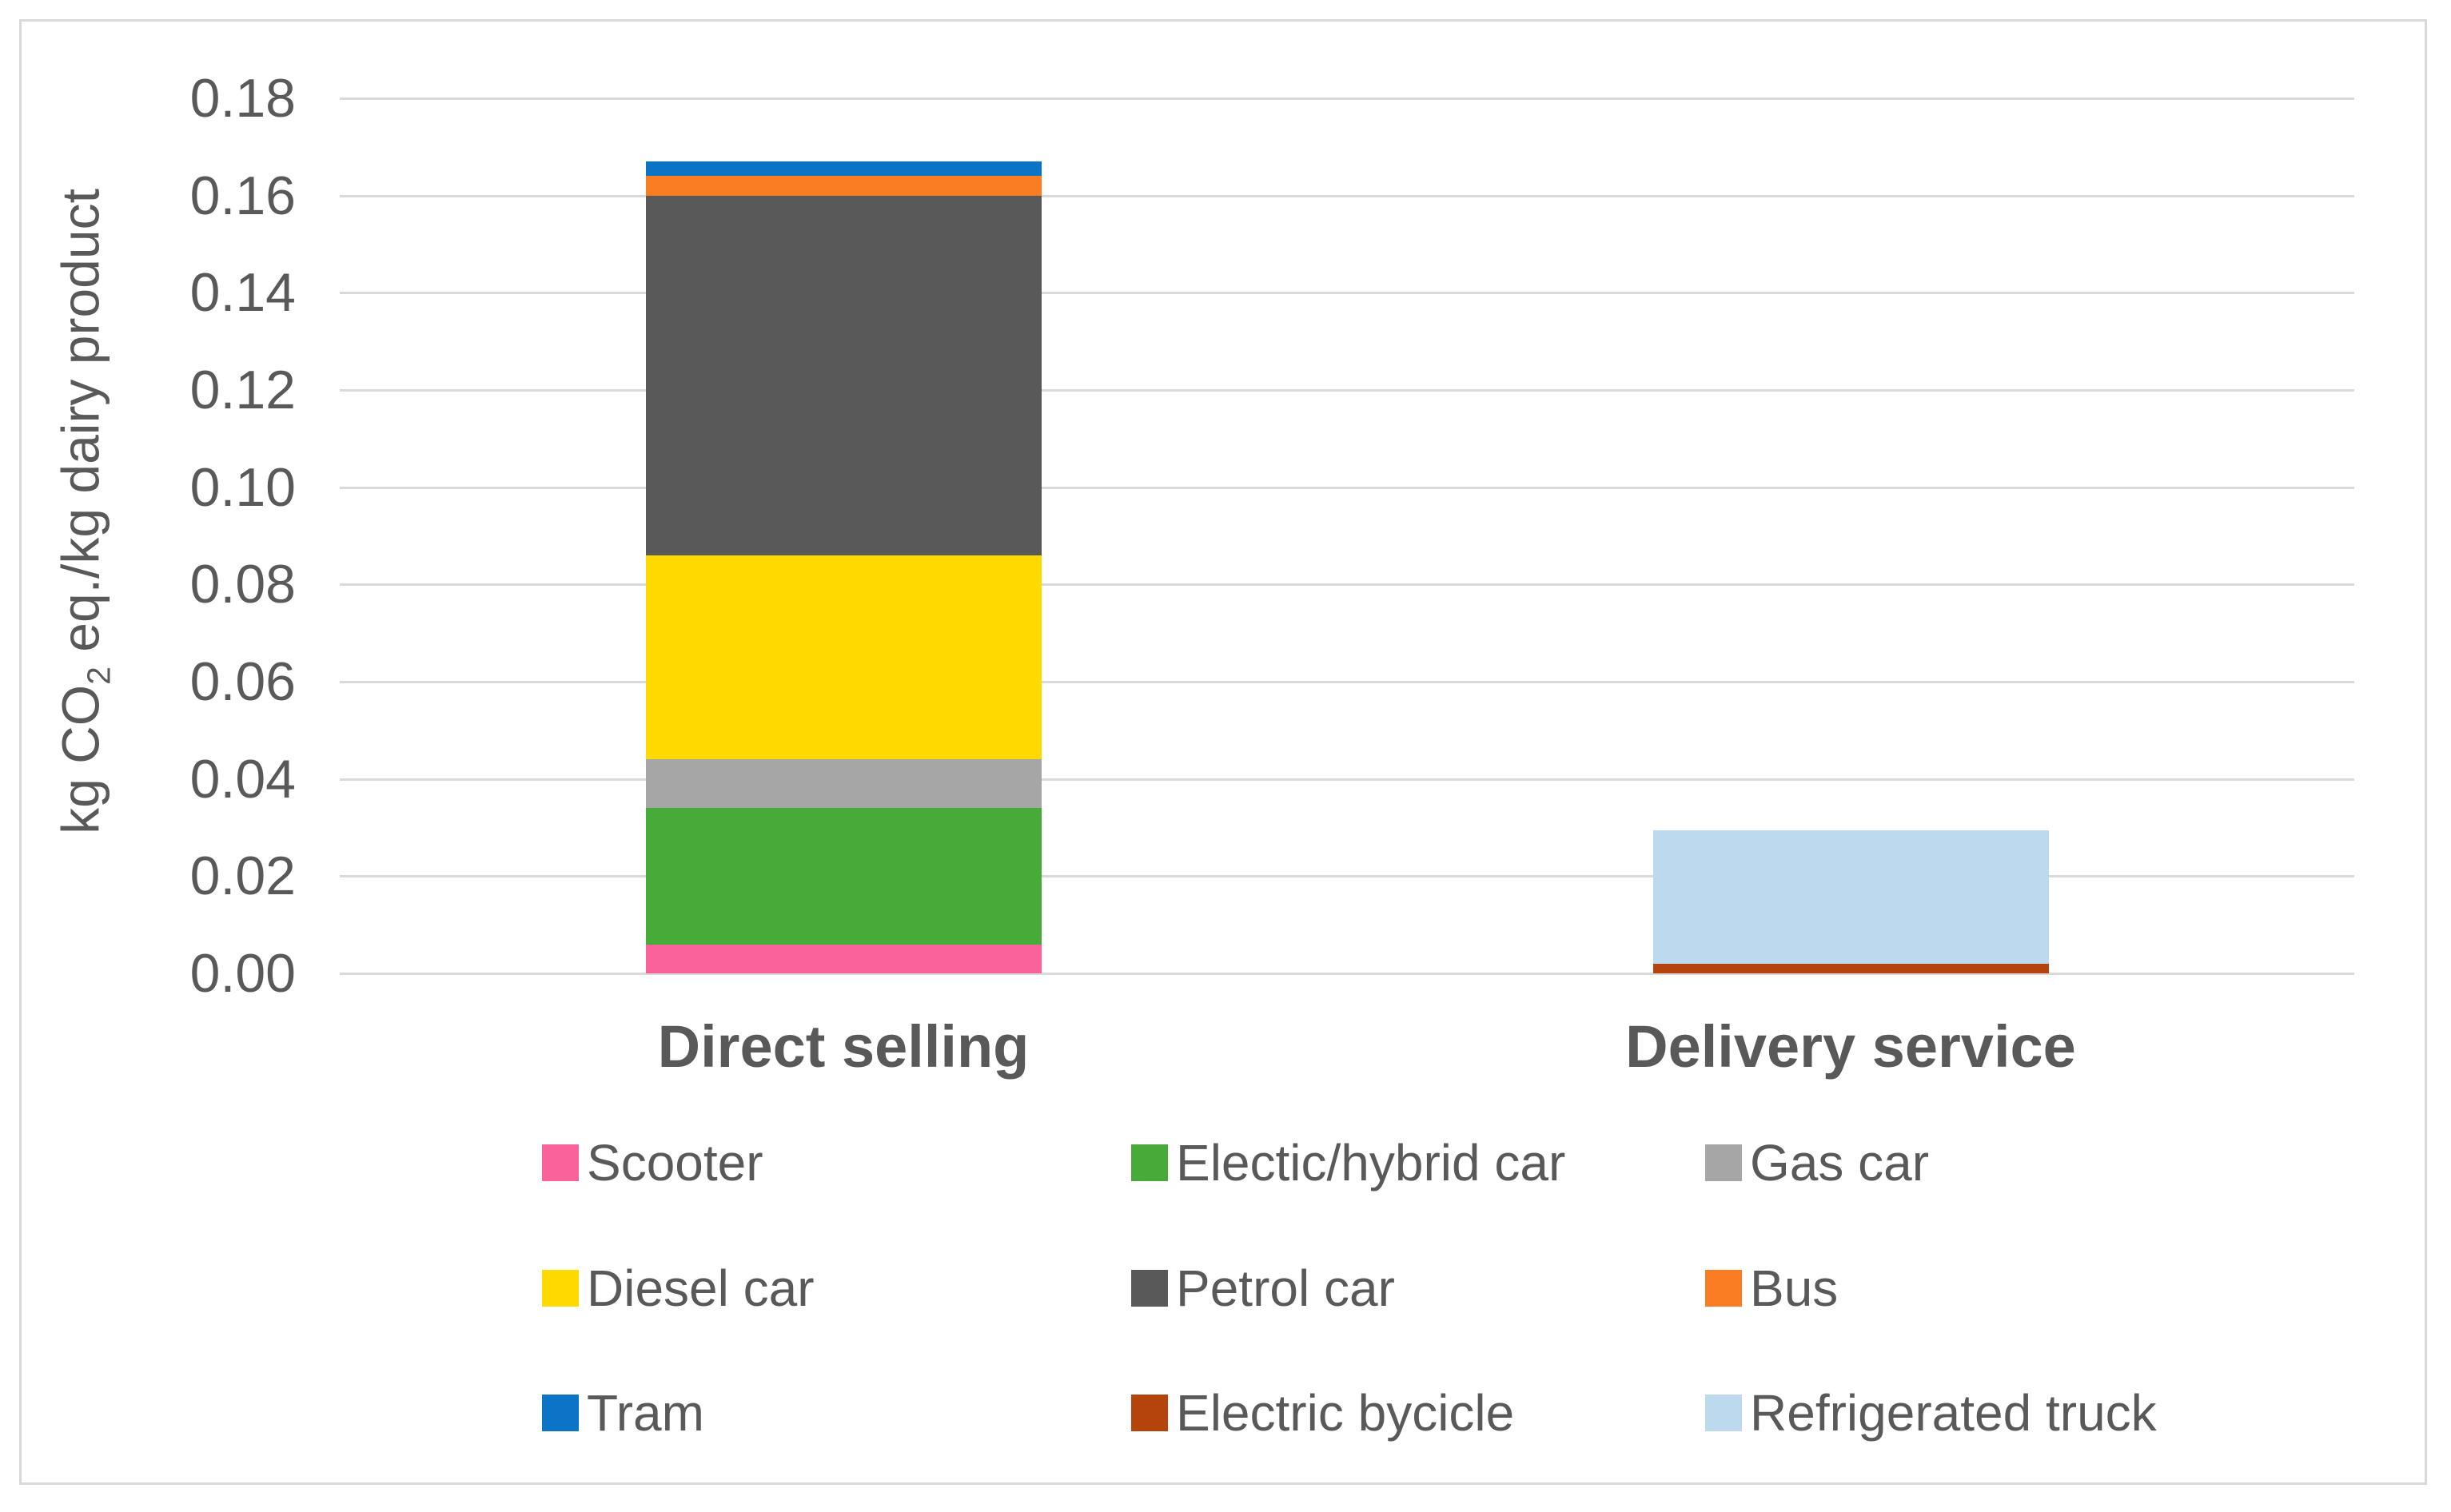 Image resolution: width=2451 pixels, height=1512 pixels. Describe the element at coordinates (843, 958) in the screenshot. I see `bar-segment-scooter` at that location.